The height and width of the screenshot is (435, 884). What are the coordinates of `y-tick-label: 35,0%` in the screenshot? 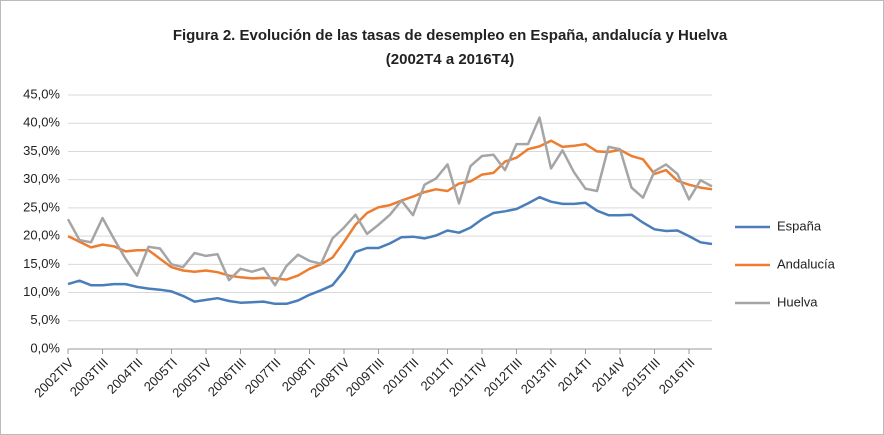 It's located at (41, 150).